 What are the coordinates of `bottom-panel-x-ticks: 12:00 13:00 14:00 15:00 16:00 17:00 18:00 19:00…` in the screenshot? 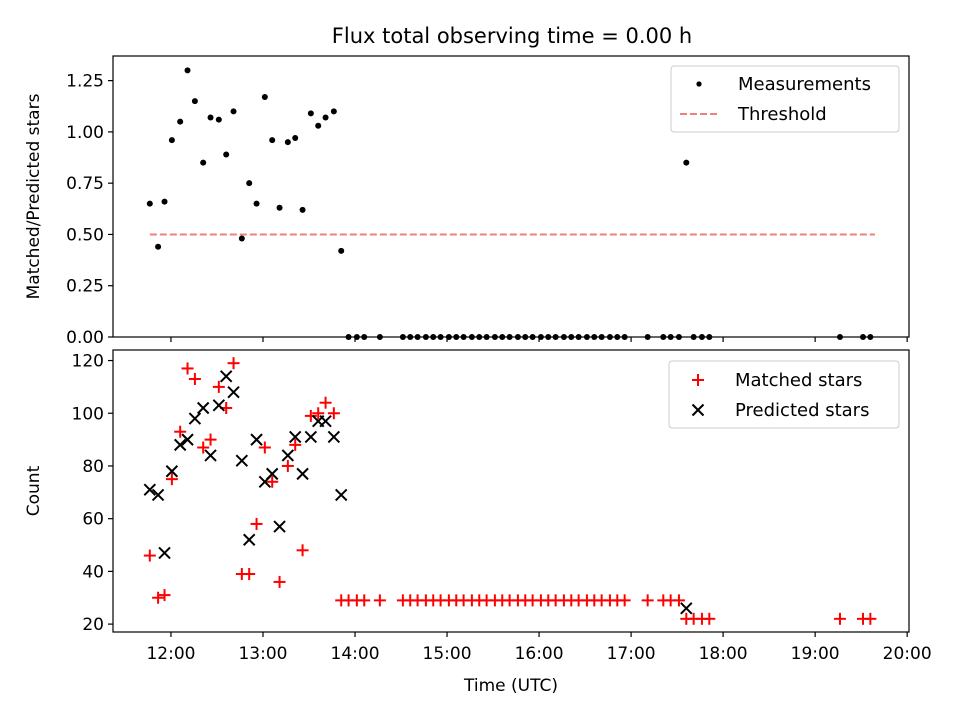 It's located at (539, 648).